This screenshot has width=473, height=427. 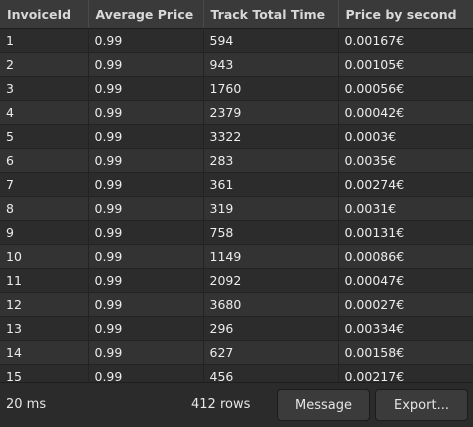 What do you see at coordinates (271, 352) in the screenshot?
I see `cell-track-total-time: 627` at bounding box center [271, 352].